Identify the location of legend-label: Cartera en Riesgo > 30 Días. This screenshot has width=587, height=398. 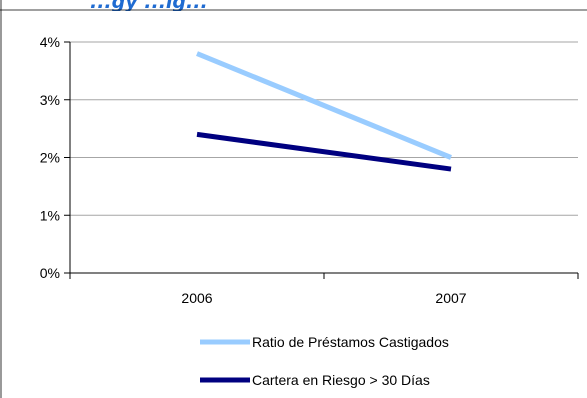
(341, 380).